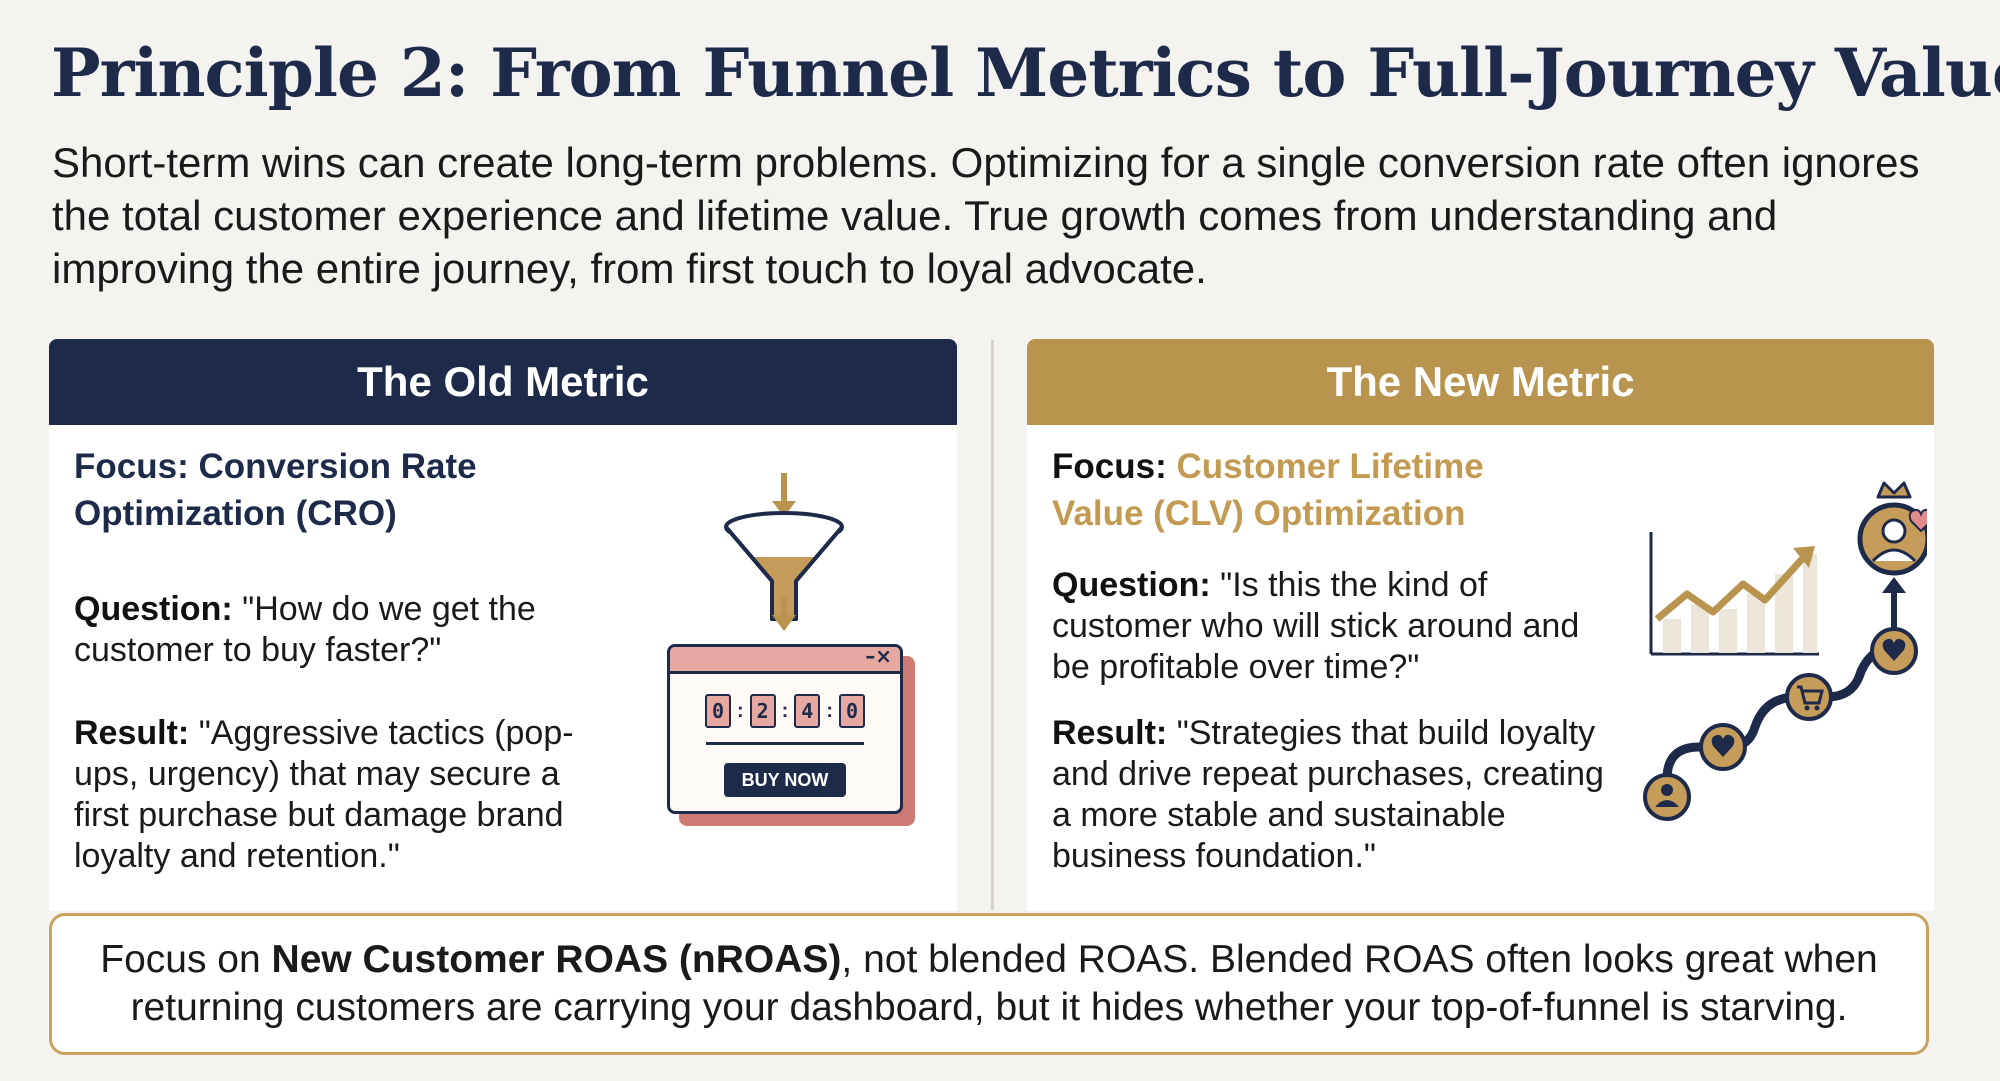 The width and height of the screenshot is (2000, 1081). I want to click on old-focus-label: Focus:, so click(131, 466).